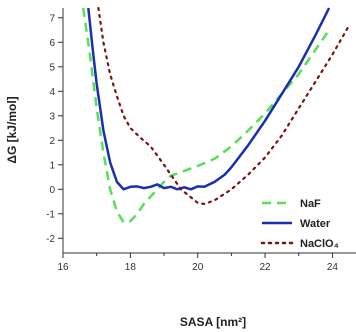 This screenshot has height=332, width=356. What do you see at coordinates (319, 244) in the screenshot?
I see `legend-label: NaClO₄` at bounding box center [319, 244].